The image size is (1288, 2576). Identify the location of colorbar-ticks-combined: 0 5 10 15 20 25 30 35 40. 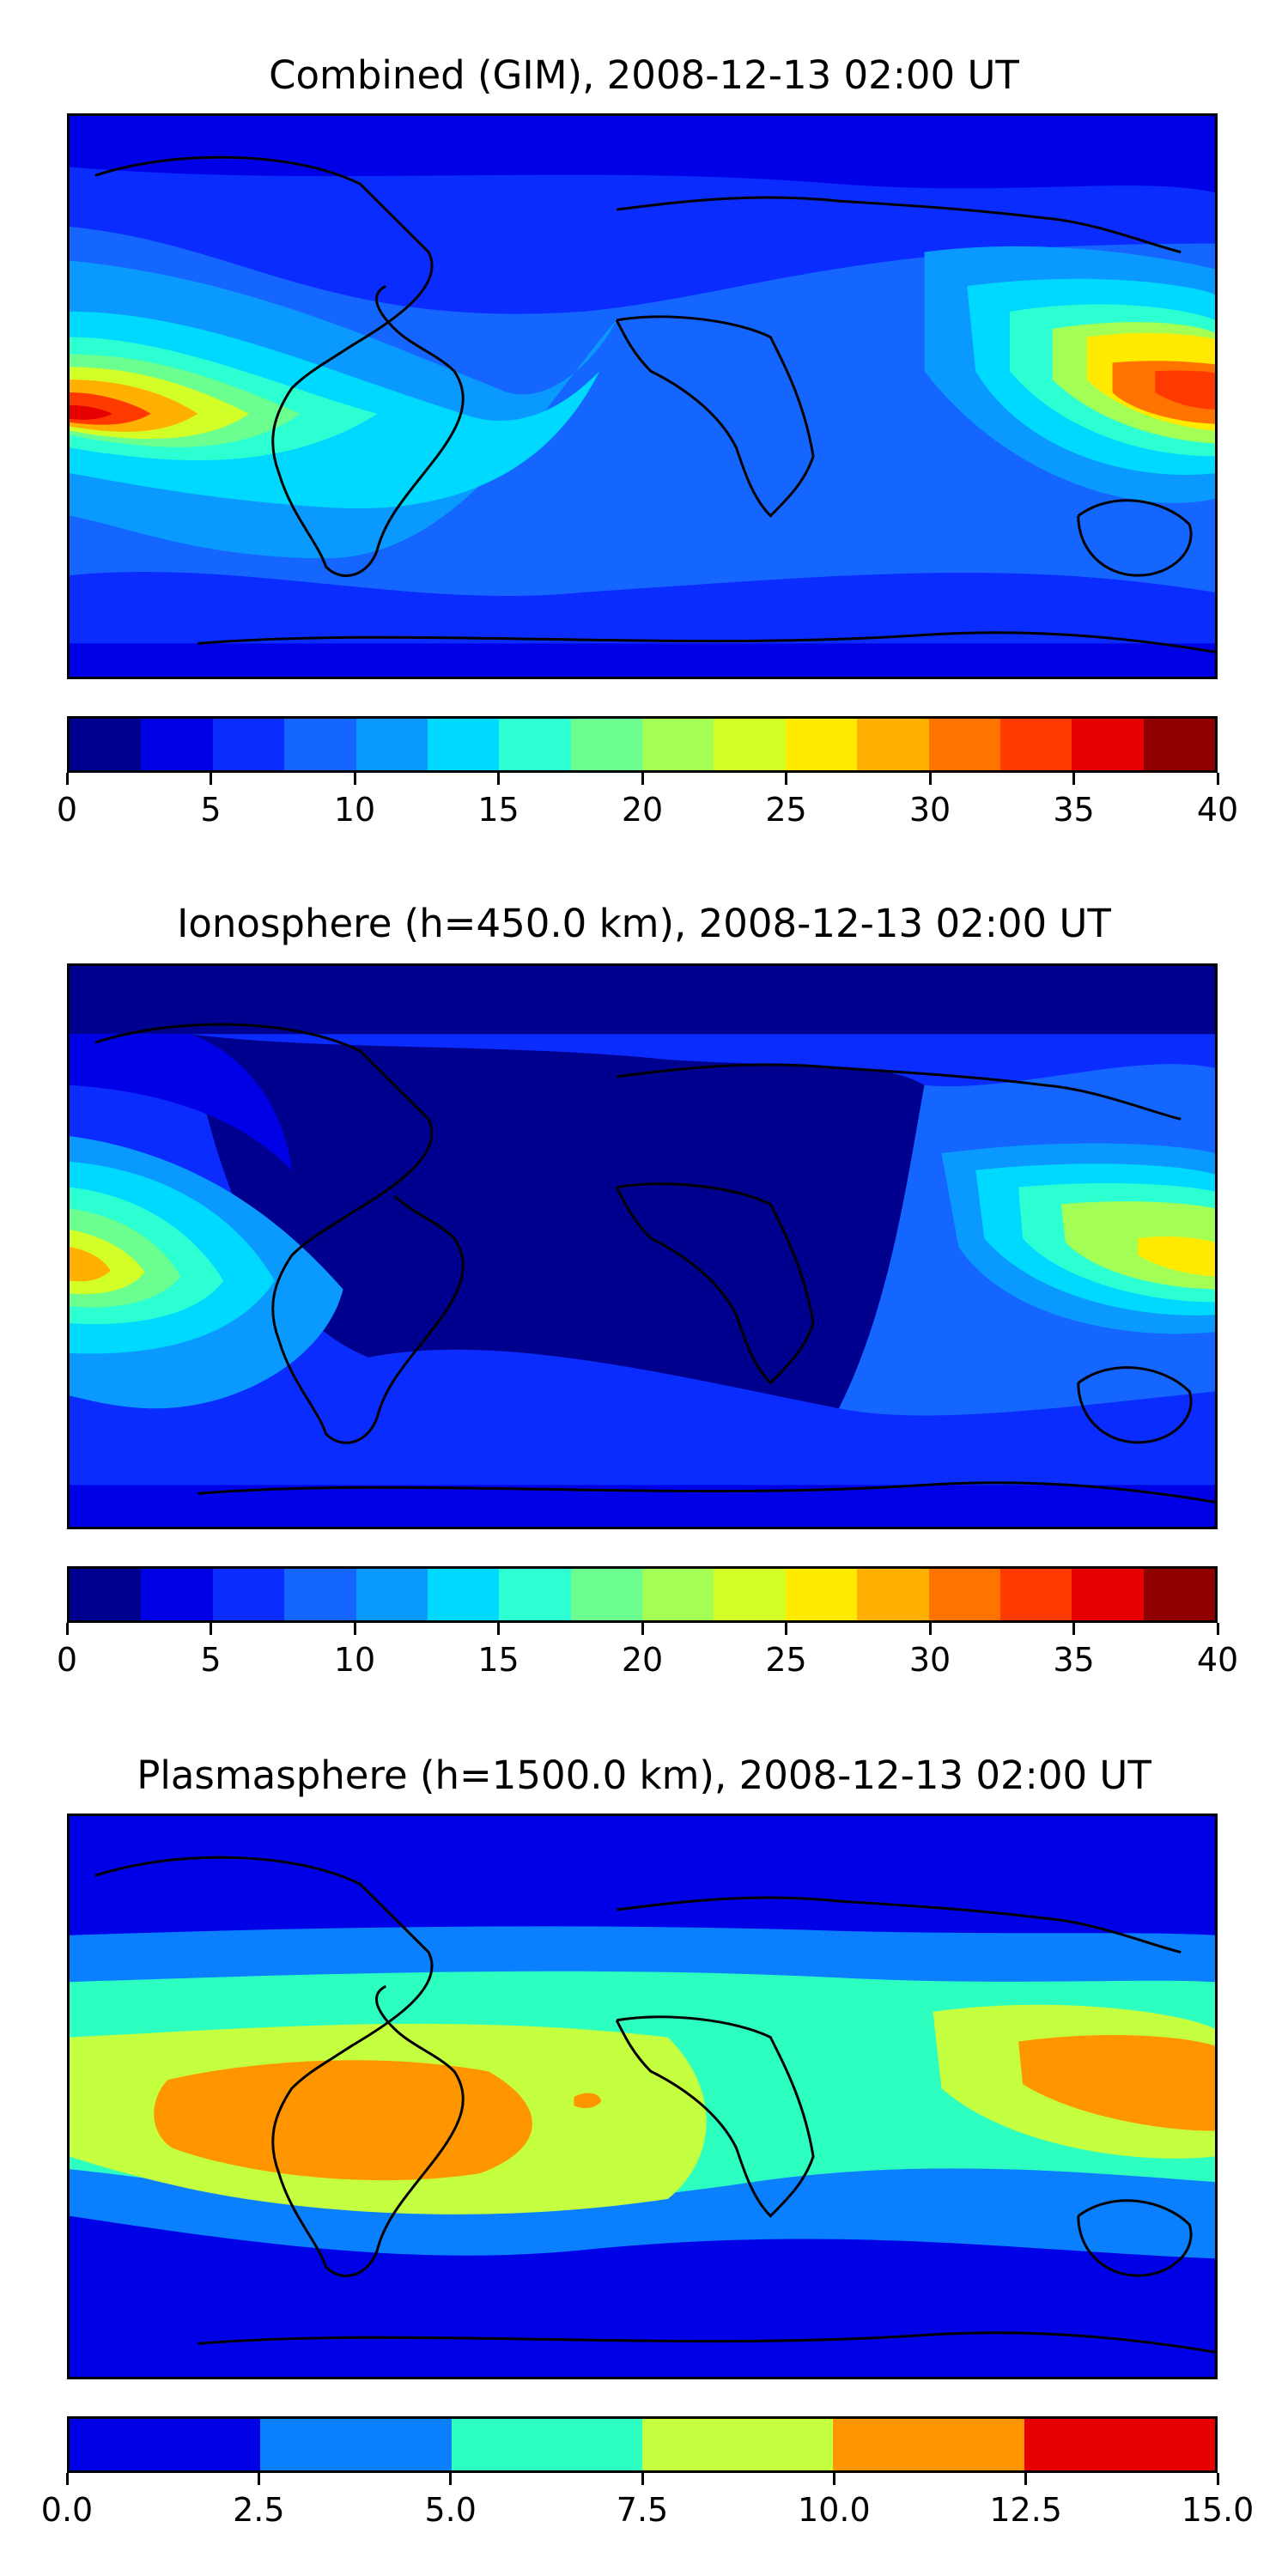
(647, 803).